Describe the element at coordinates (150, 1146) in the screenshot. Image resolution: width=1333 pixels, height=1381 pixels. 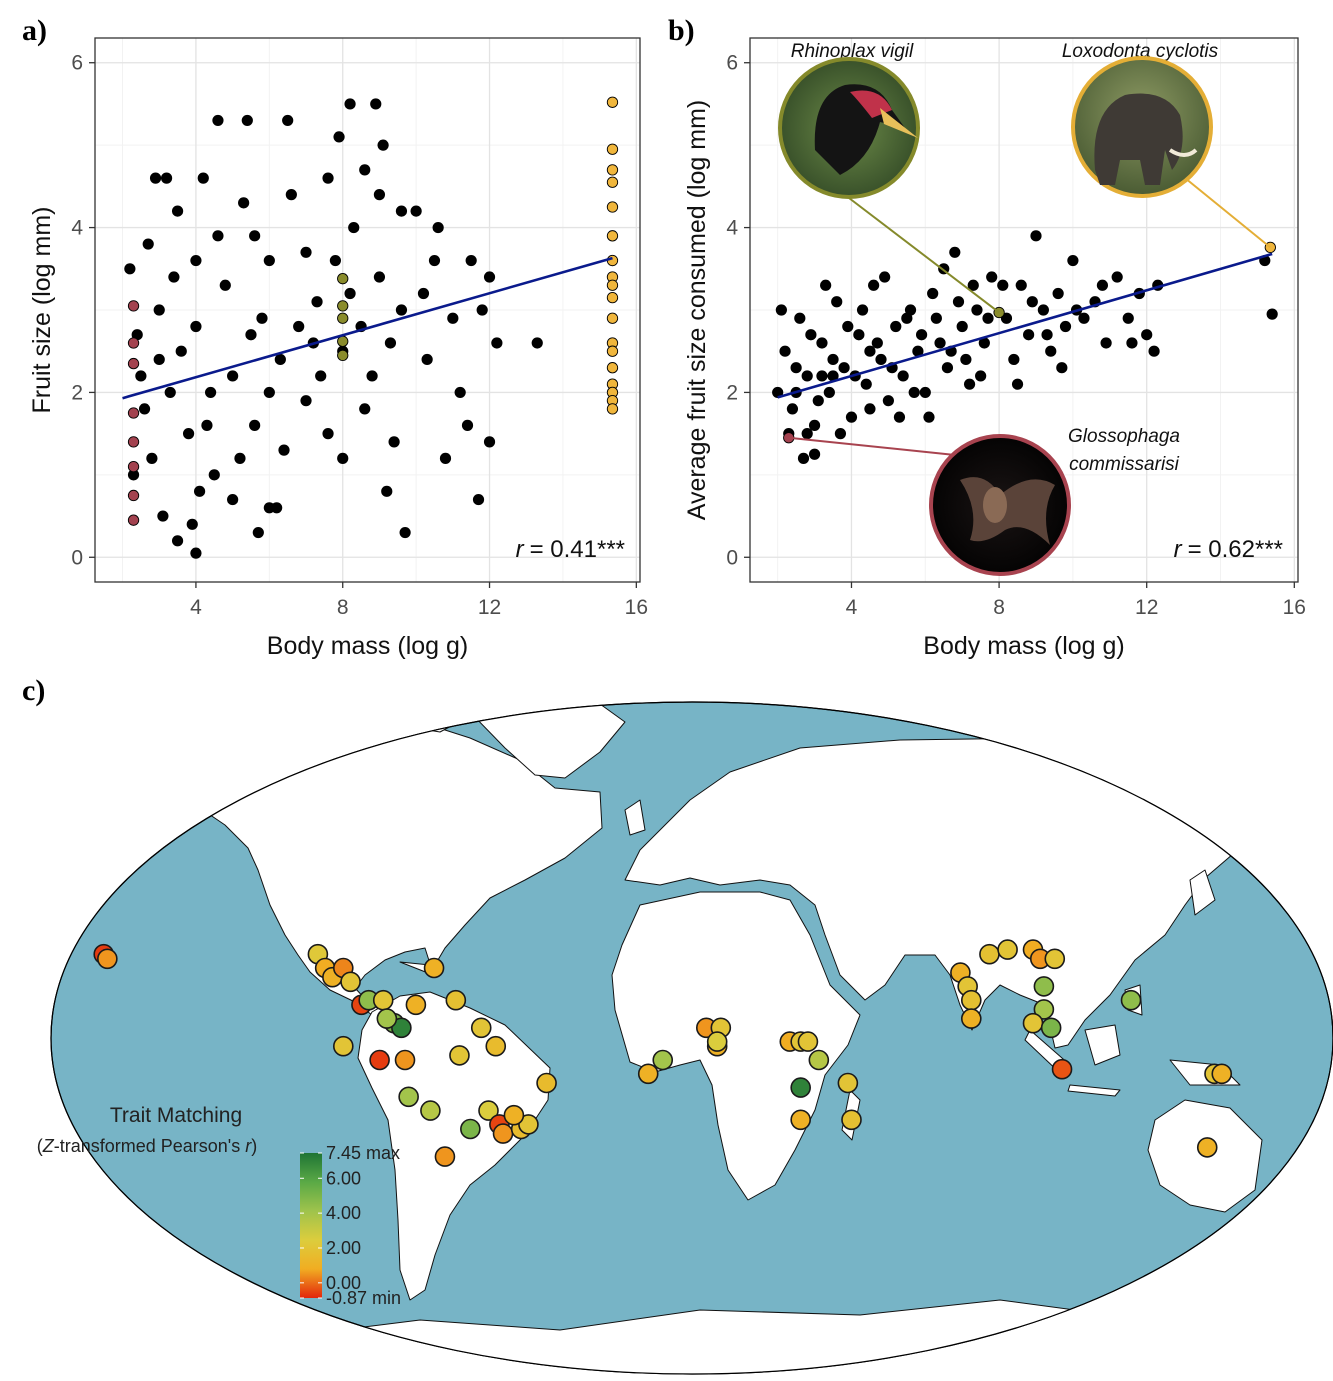
I see `legend-subtitle-part: -transformed Pearson's` at that location.